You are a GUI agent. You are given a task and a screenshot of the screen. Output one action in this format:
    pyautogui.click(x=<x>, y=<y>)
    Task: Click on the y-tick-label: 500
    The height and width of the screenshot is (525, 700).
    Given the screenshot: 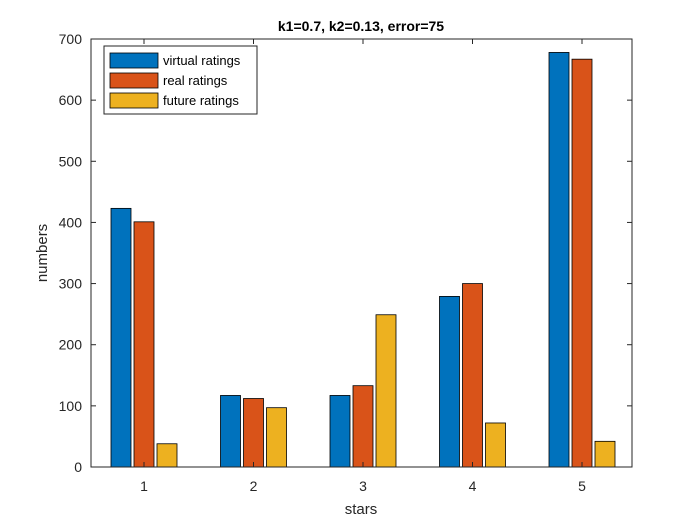 What is the action you would take?
    pyautogui.click(x=71, y=161)
    